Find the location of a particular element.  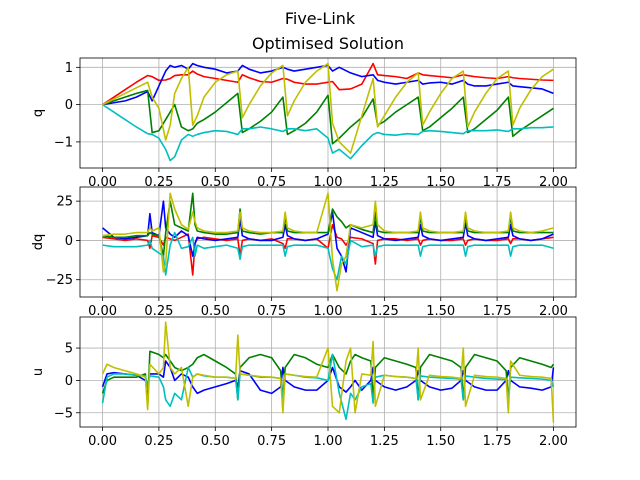

y-tick-label: −25 is located at coordinates (59, 280).